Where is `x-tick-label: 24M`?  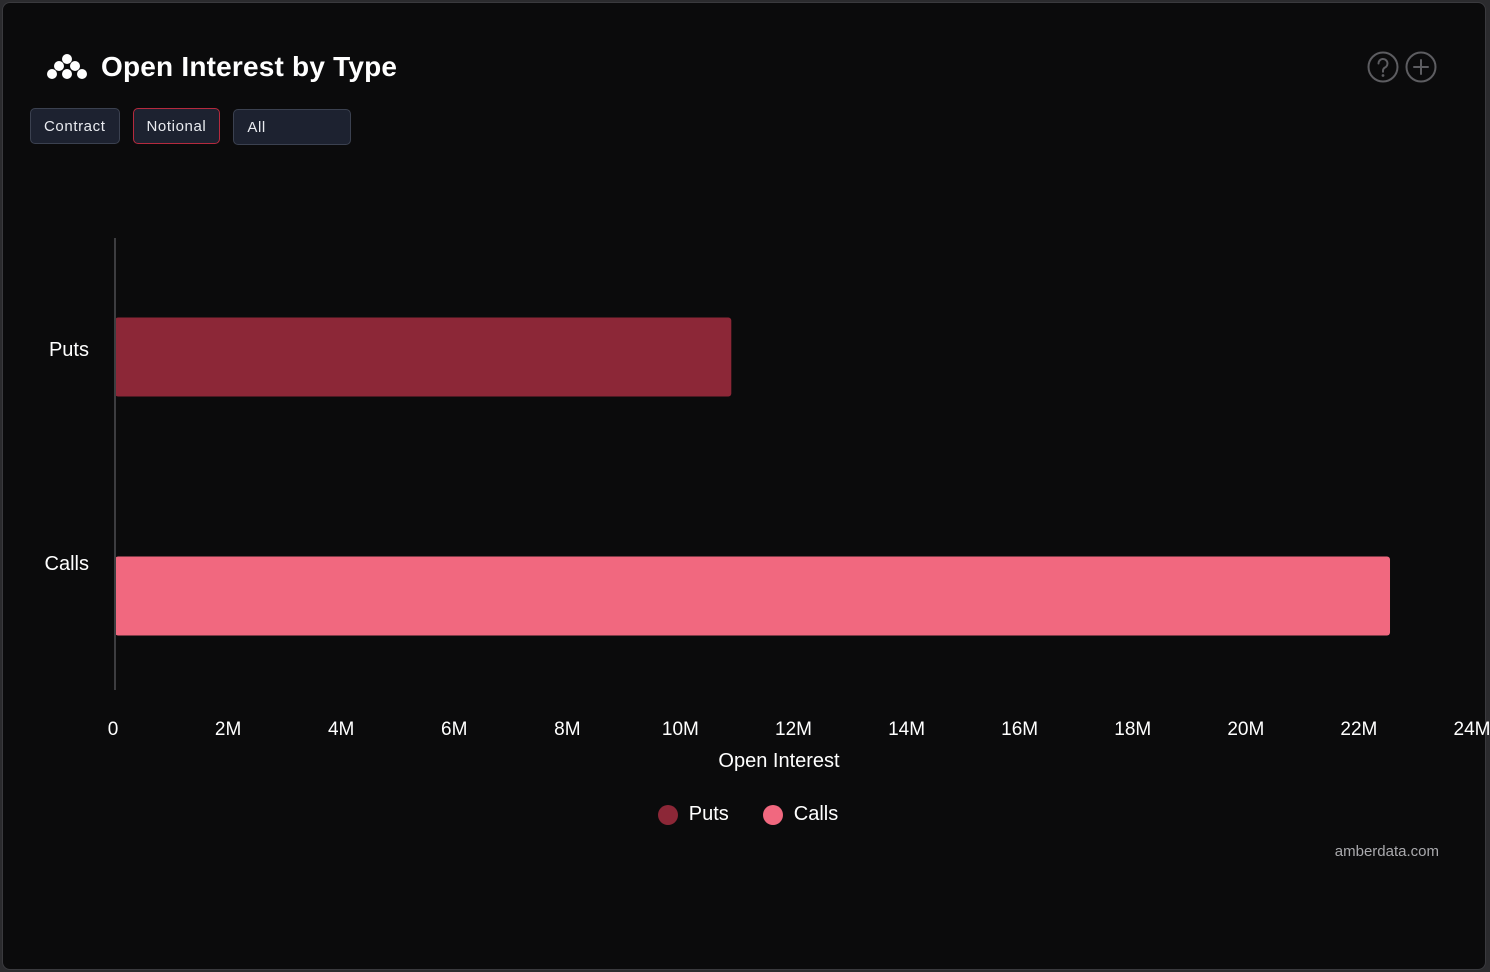 x-tick-label: 24M is located at coordinates (1472, 729).